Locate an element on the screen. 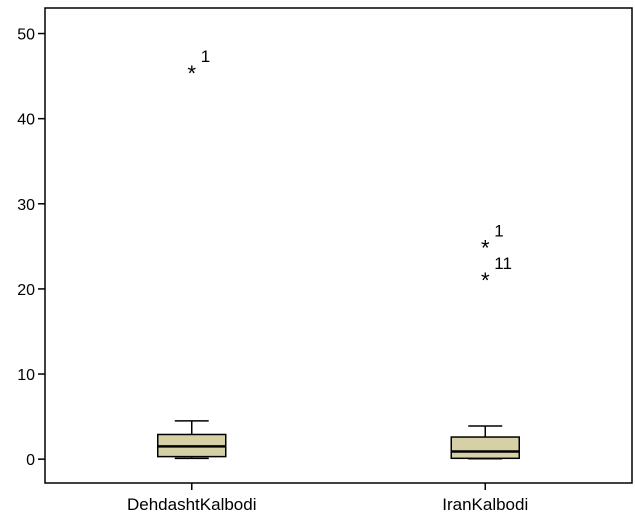 This screenshot has width=635, height=522. x-tick-label: DehdashtKalbodi is located at coordinates (191, 504).